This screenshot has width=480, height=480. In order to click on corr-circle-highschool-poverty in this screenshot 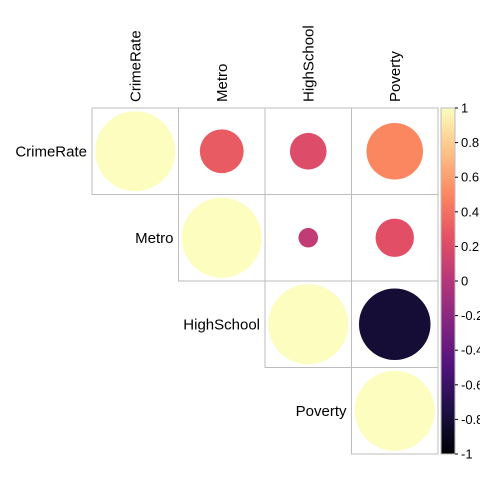, I will do `click(394, 324)`.